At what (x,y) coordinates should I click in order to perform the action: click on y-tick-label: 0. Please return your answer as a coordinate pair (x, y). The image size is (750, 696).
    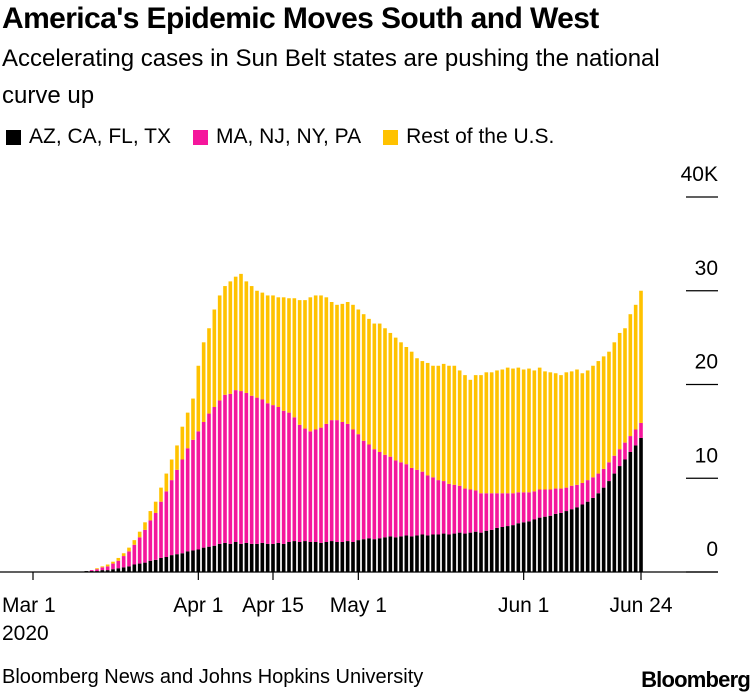
    Looking at the image, I should click on (712, 549).